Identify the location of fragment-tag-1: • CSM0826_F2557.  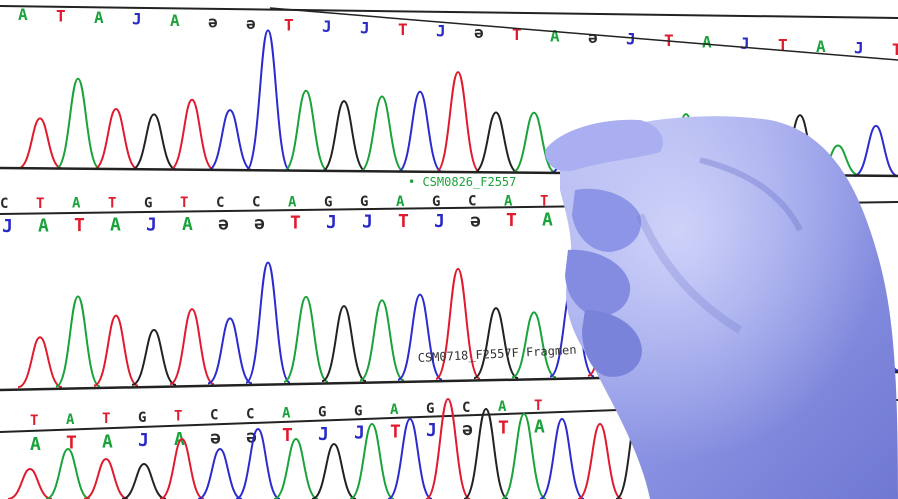
(462, 182).